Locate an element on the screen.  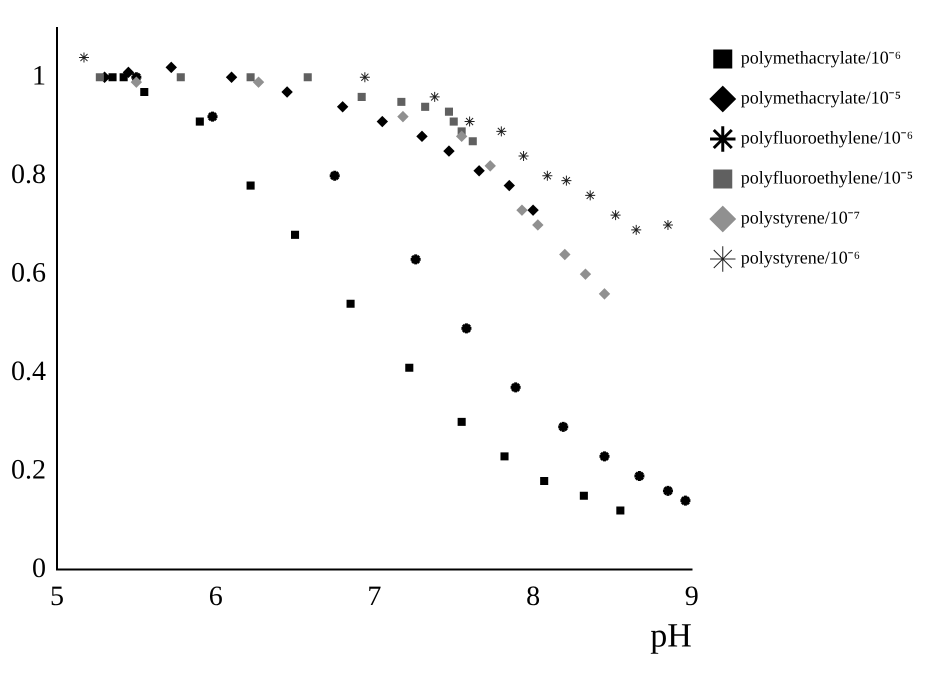
y-tick-label: 0.6 is located at coordinates (28, 273).